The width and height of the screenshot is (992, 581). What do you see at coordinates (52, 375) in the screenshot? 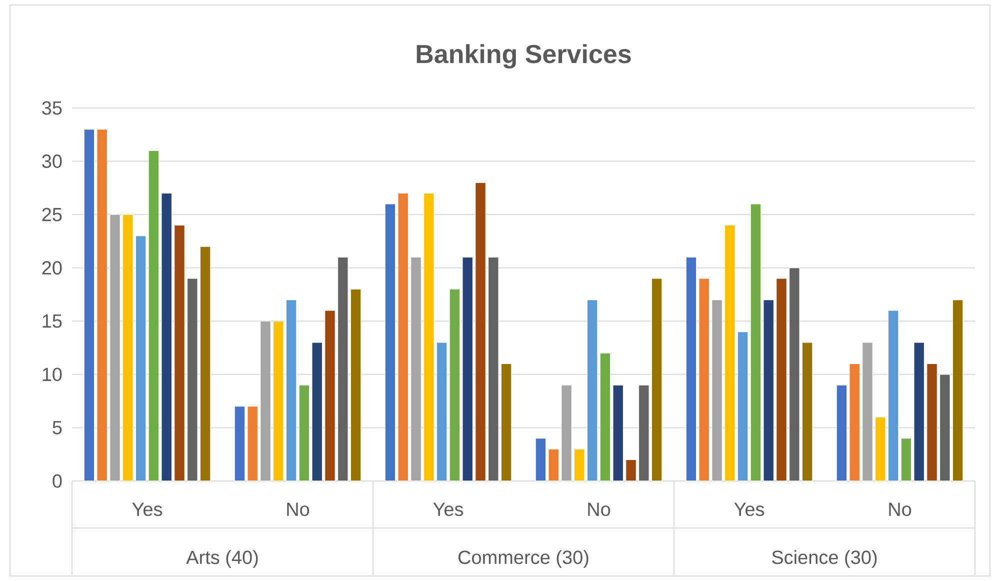
I see `y-tick-label: 10` at bounding box center [52, 375].